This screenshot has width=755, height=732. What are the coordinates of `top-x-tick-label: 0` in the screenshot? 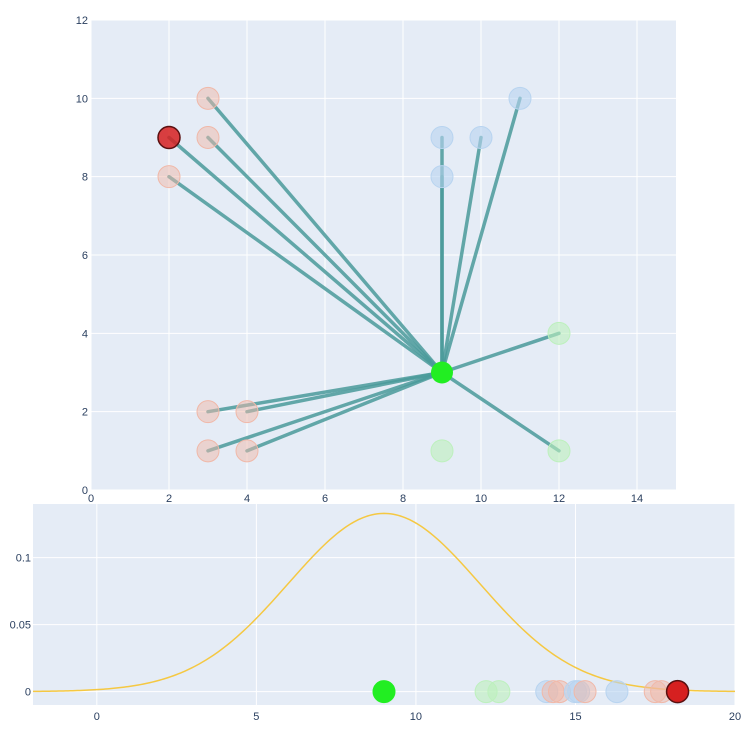 It's located at (91, 499).